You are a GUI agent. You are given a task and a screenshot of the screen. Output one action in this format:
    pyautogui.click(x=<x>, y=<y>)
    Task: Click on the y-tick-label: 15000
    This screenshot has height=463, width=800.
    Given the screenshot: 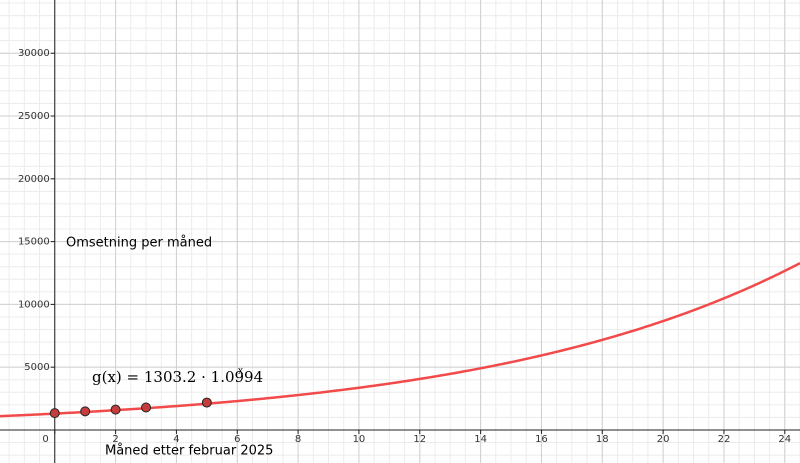 What is the action you would take?
    pyautogui.click(x=34, y=242)
    